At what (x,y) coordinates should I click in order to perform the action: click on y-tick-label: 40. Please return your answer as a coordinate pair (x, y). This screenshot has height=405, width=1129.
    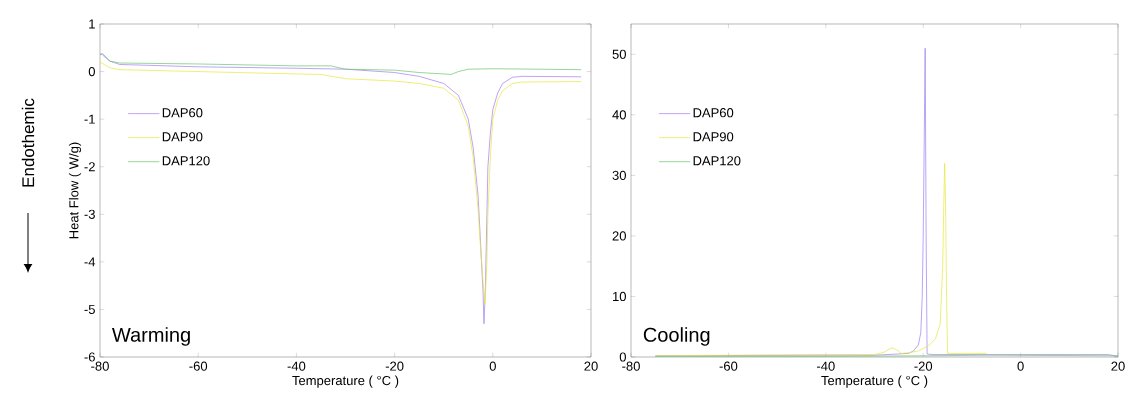
    Looking at the image, I should click on (619, 115).